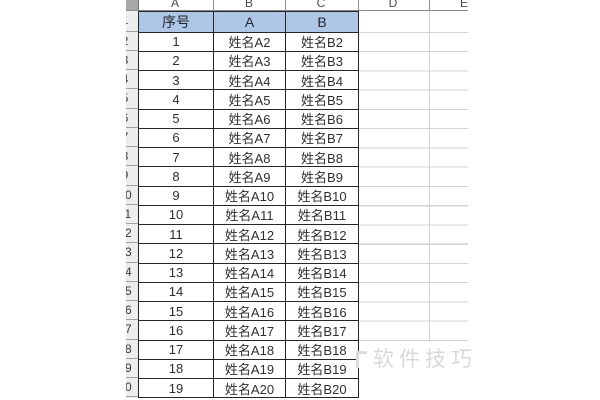  Describe the element at coordinates (176, 119) in the screenshot. I see `cell-seq: 5` at that location.